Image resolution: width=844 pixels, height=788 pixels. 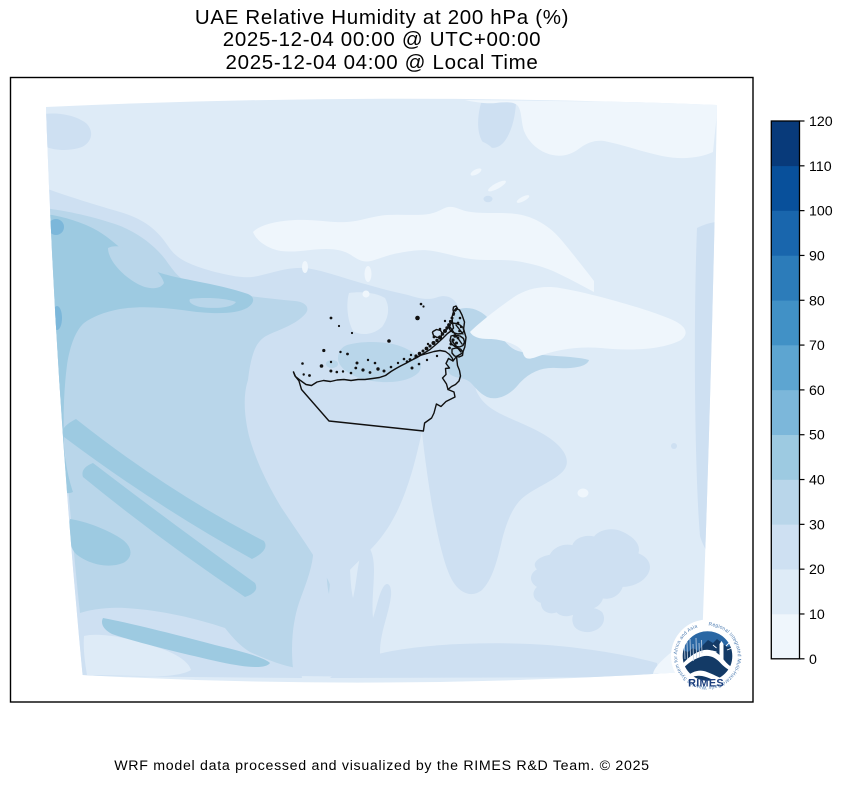 I want to click on svg-text: 20, so click(x=817, y=570).